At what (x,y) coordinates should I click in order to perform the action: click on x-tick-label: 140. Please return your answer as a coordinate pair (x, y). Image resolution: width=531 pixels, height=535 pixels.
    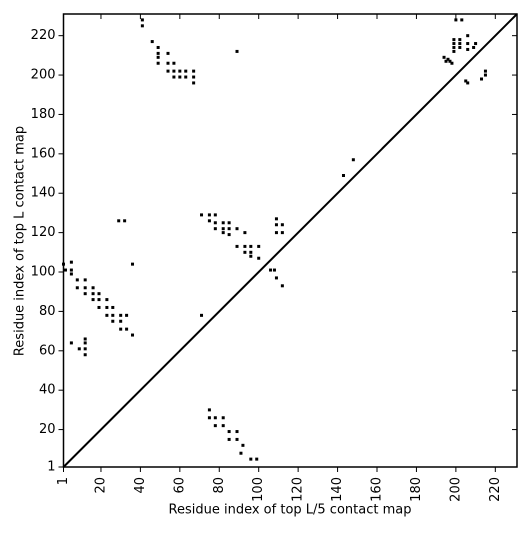
    Looking at the image, I should click on (337, 489).